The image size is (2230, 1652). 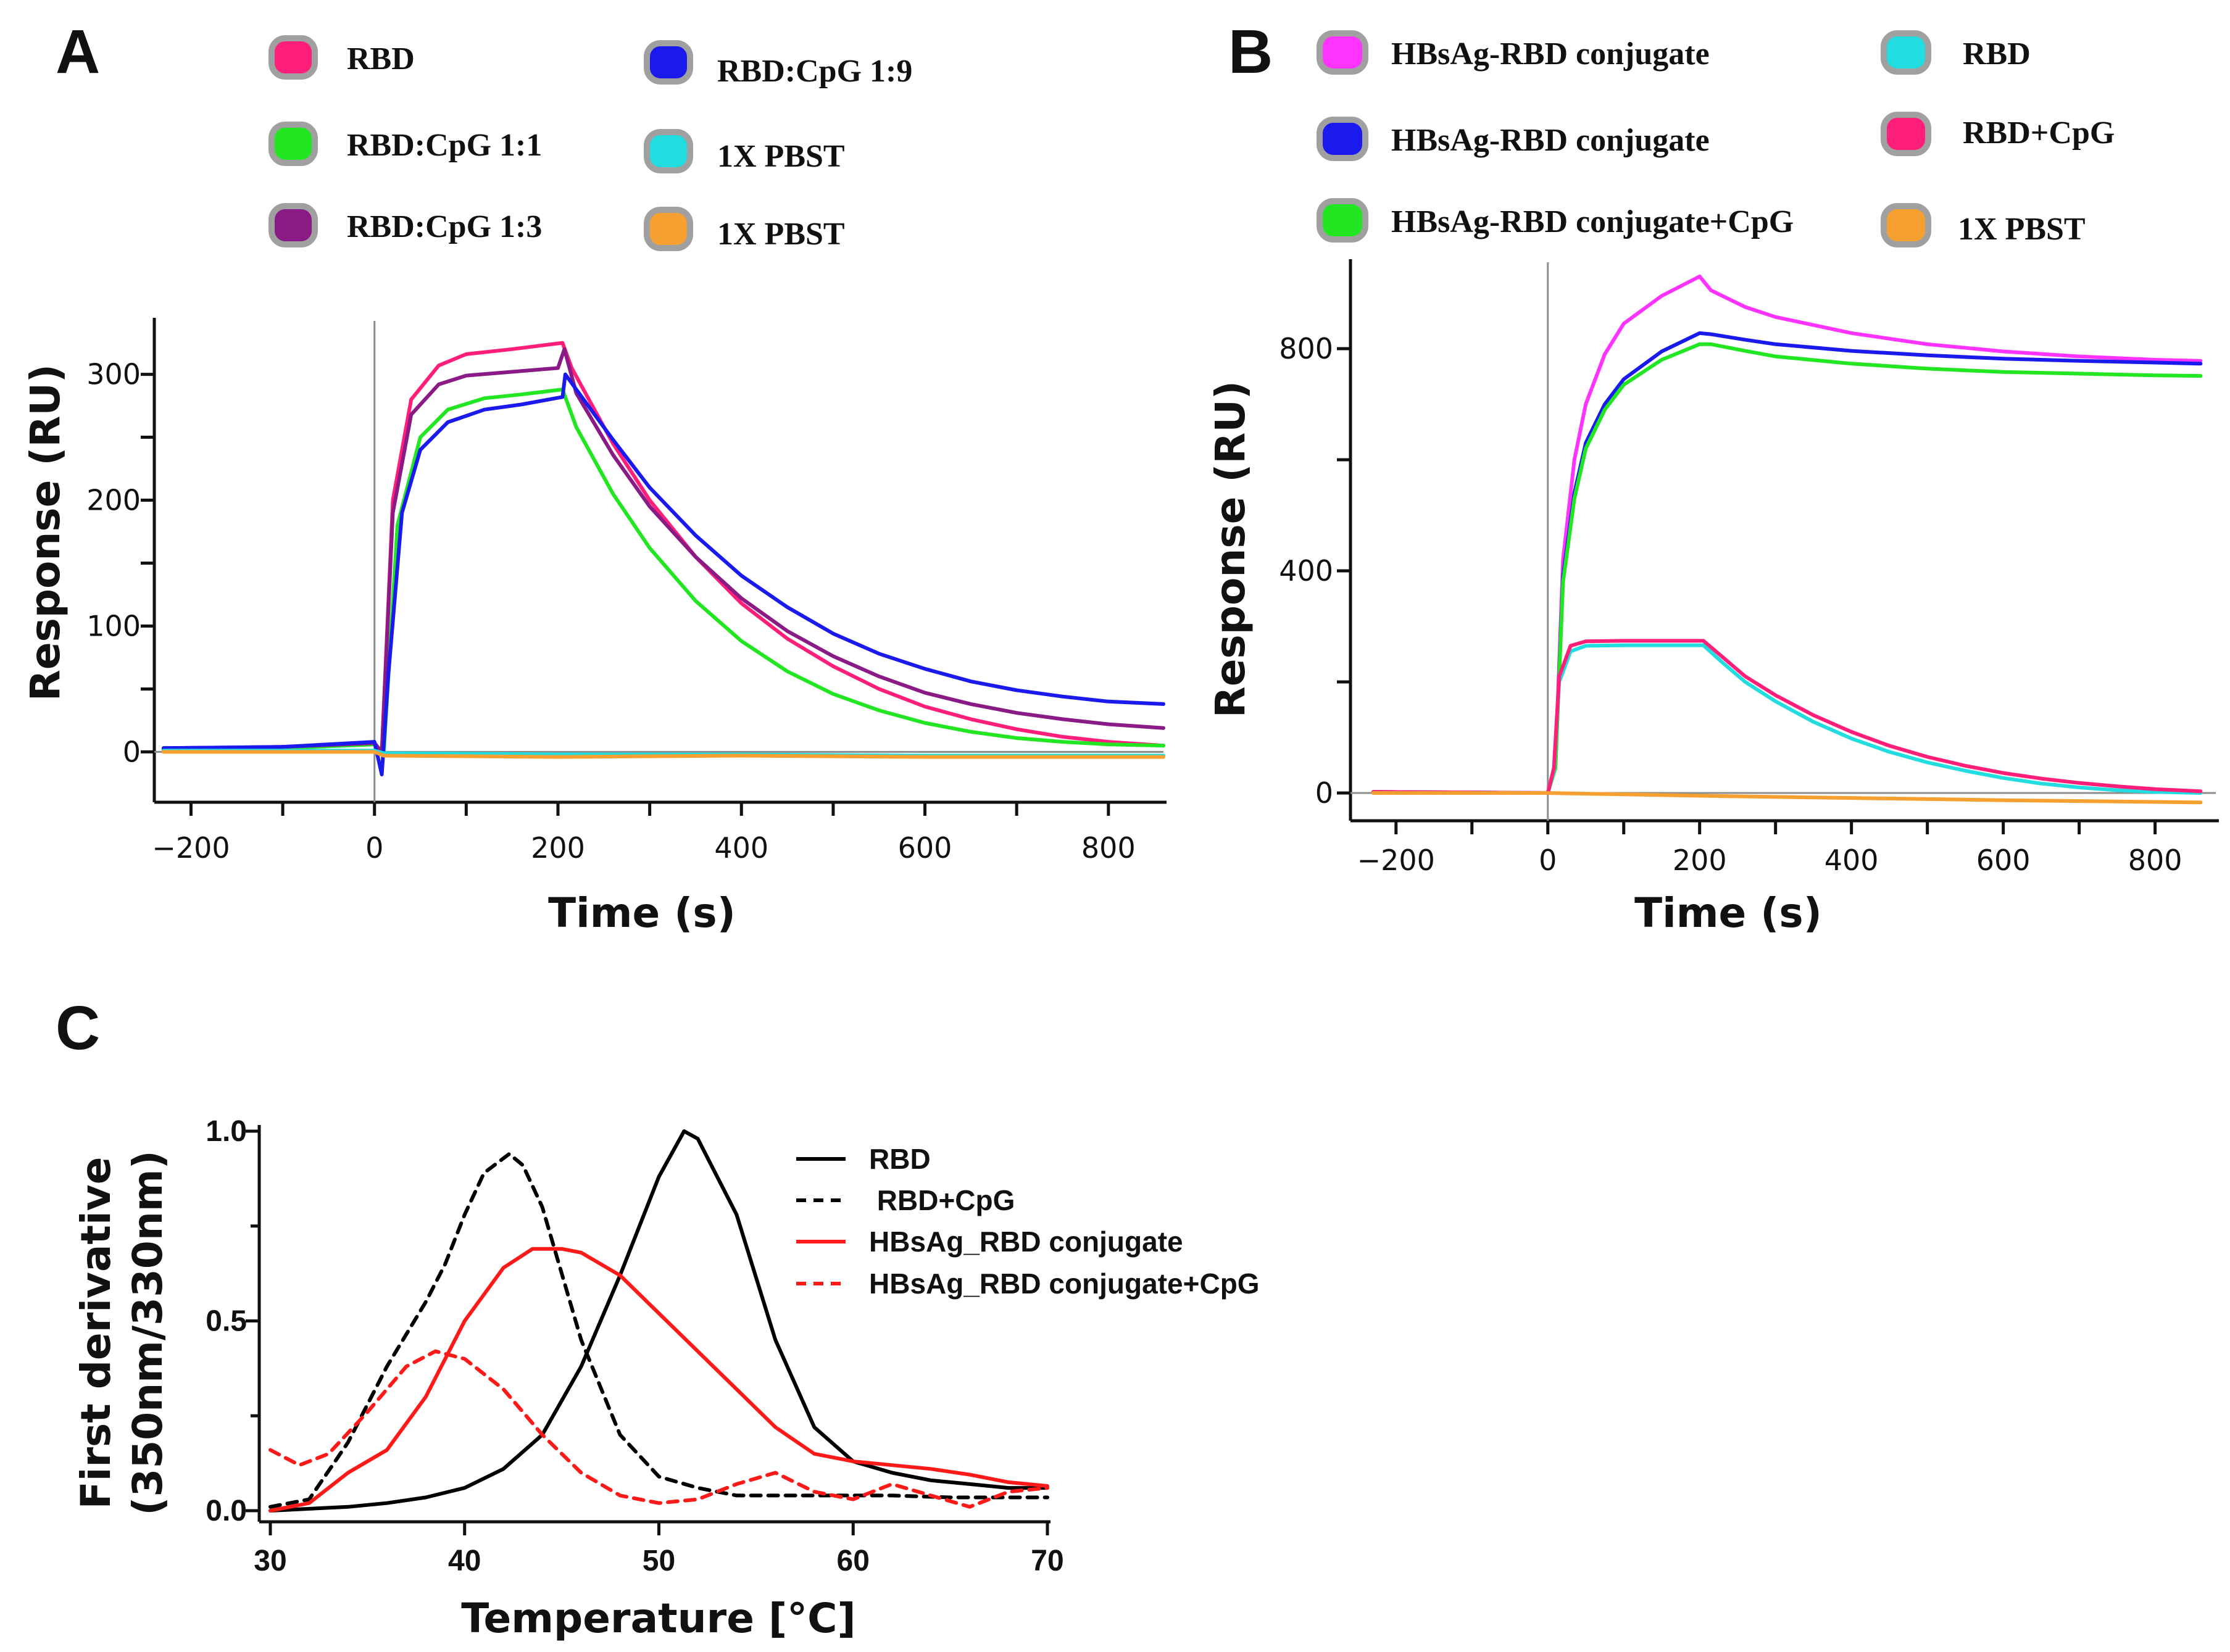 I want to click on panel-c-legend-label-0: RBD, so click(x=900, y=1159).